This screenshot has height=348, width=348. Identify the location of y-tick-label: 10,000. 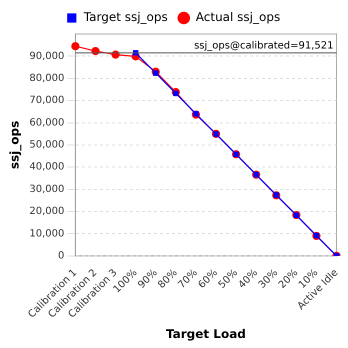
(46, 234).